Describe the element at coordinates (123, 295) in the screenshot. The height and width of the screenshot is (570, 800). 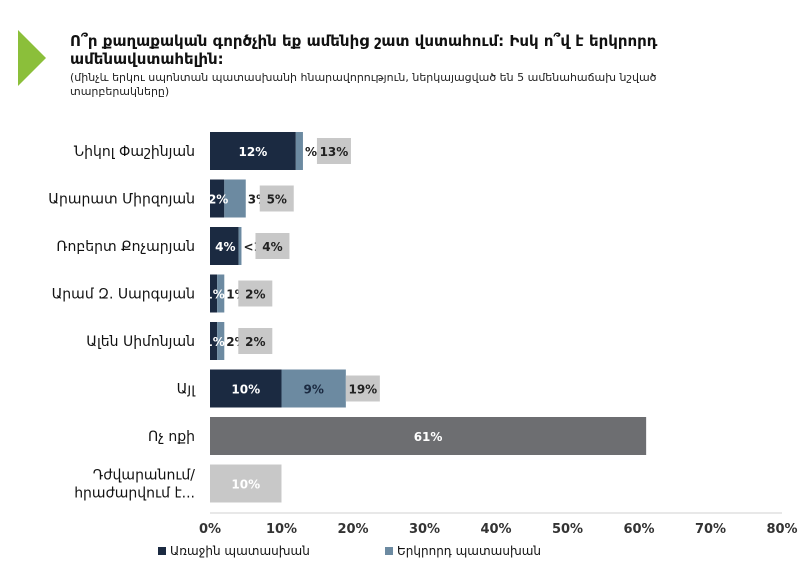
I see `category-label: Արամ Զ. Սարգսյան` at that location.